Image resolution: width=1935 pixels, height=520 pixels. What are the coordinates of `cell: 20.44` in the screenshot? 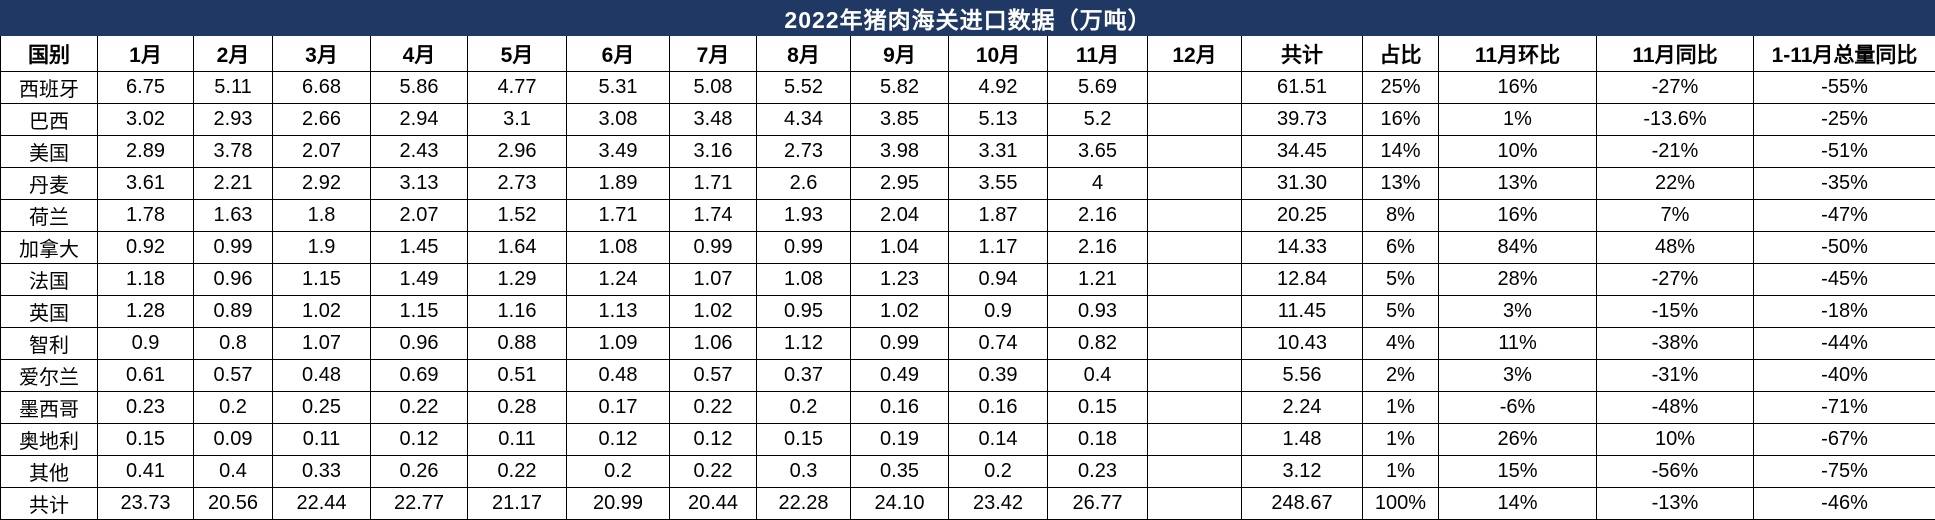 It's located at (713, 504).